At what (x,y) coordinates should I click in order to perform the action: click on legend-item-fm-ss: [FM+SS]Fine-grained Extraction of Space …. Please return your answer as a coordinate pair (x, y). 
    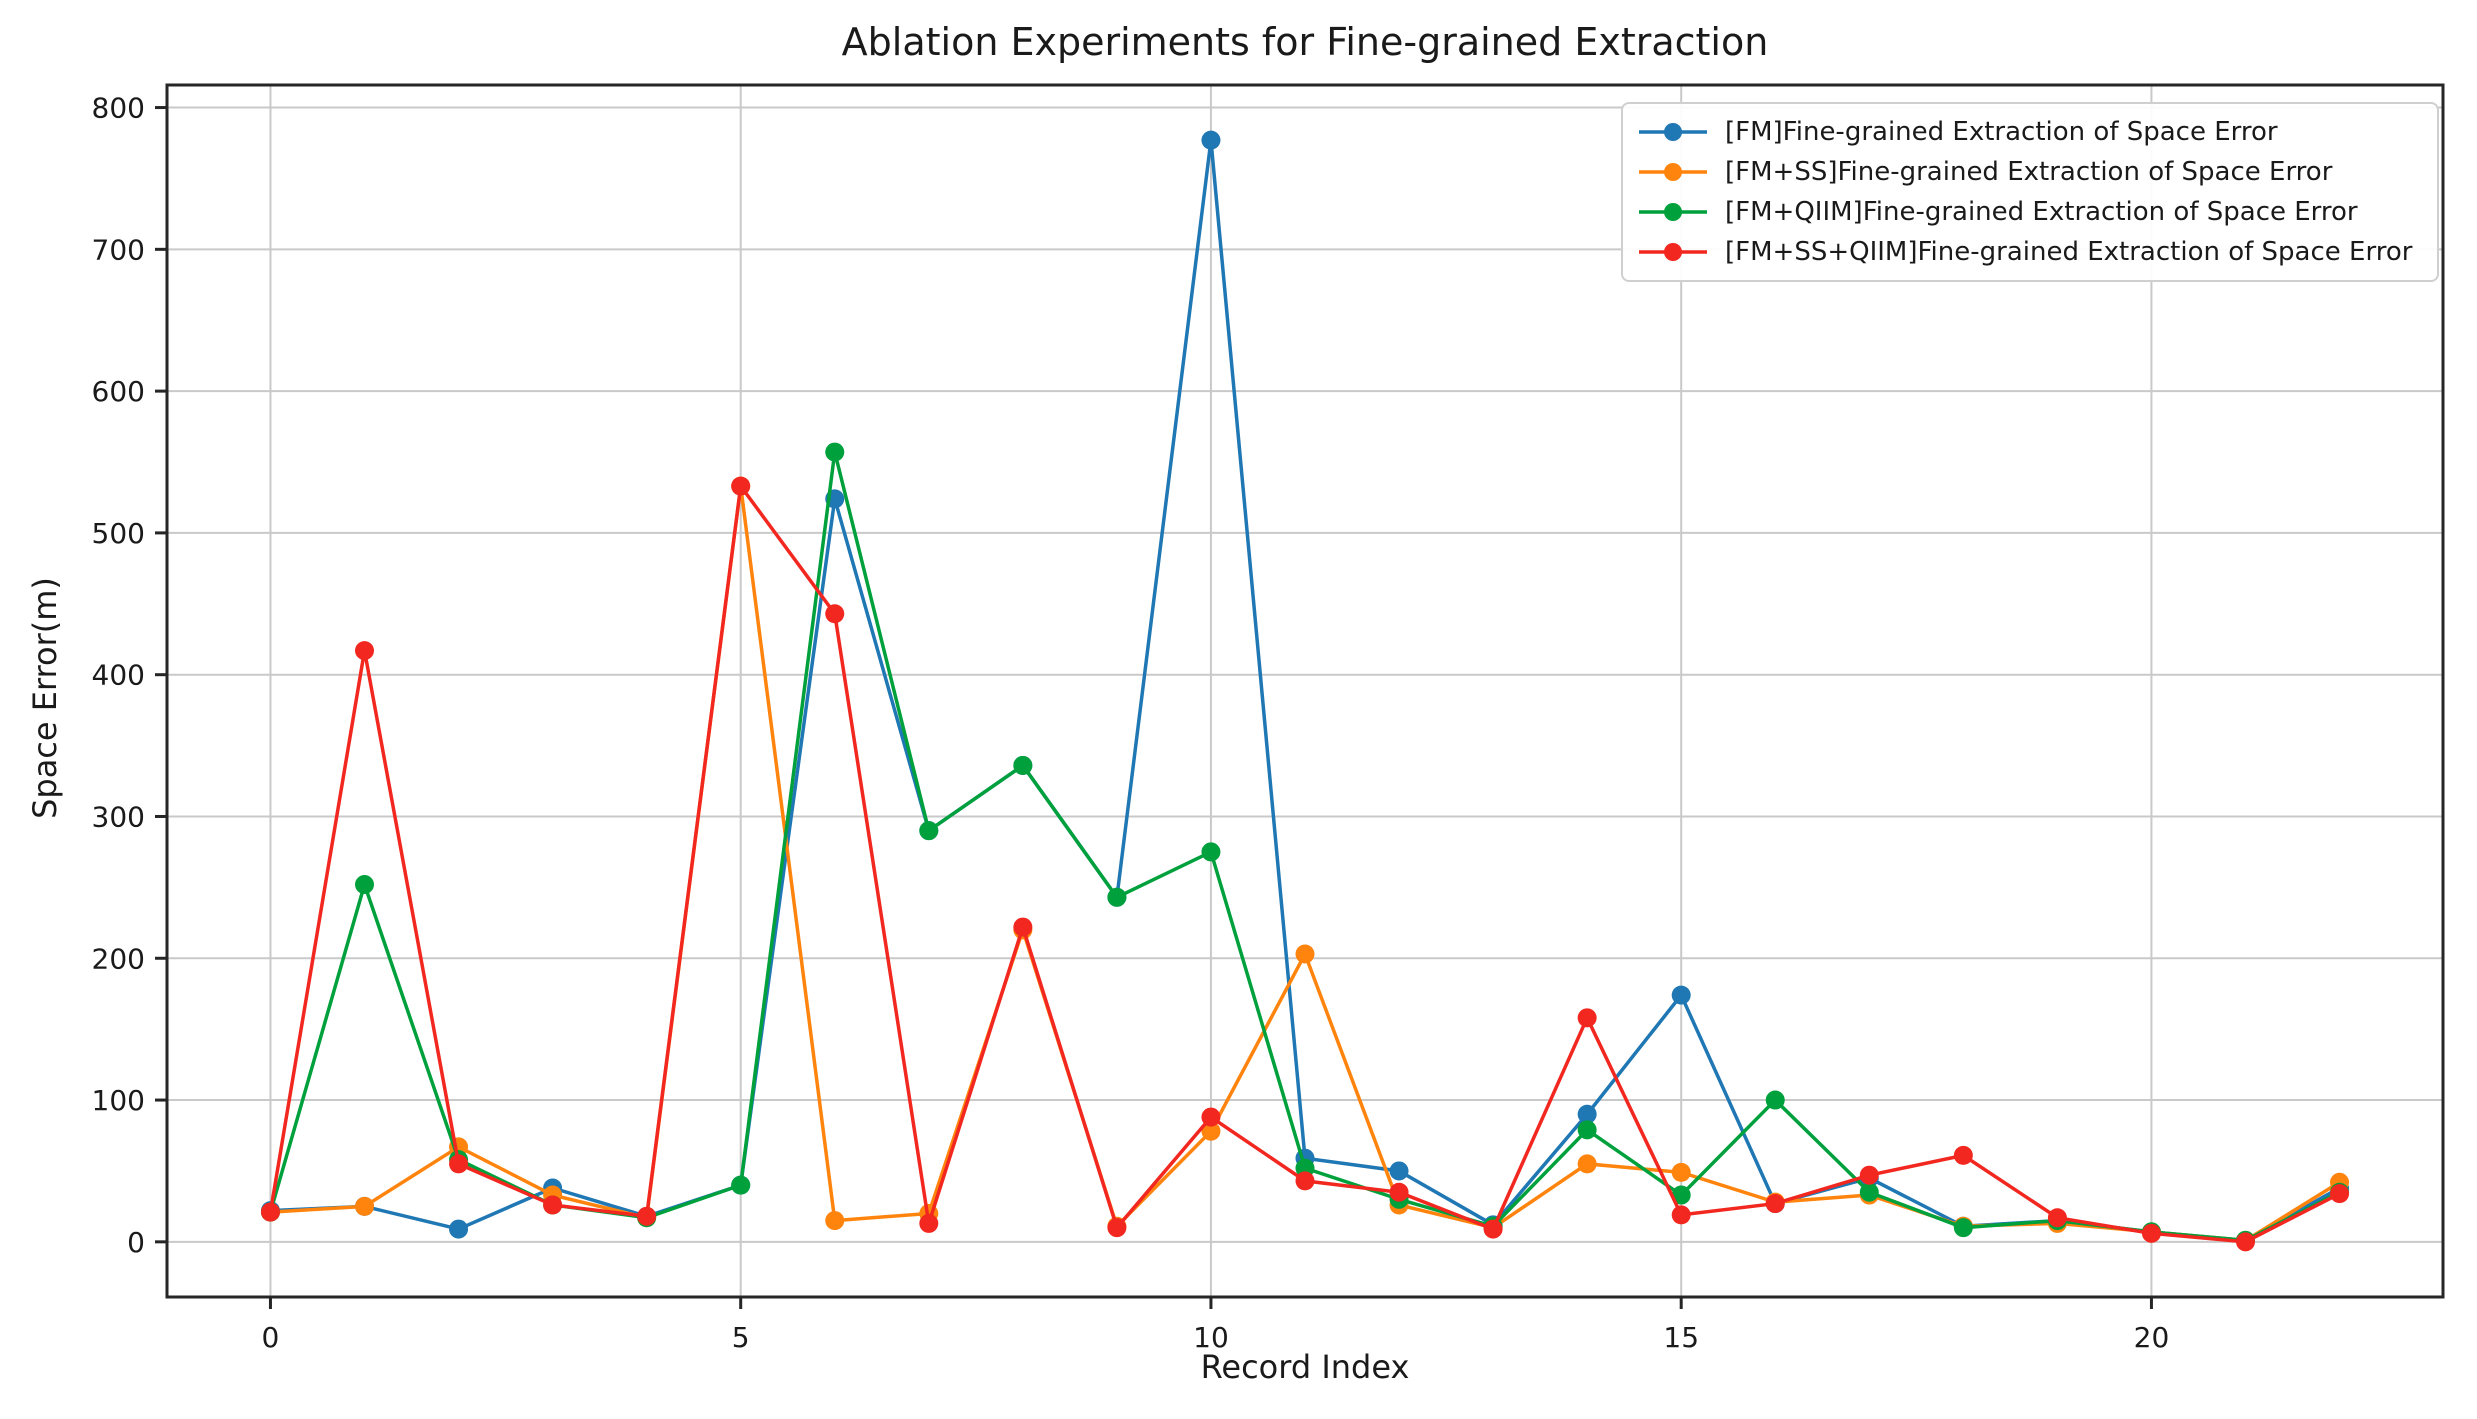
    Looking at the image, I should click on (2030, 172).